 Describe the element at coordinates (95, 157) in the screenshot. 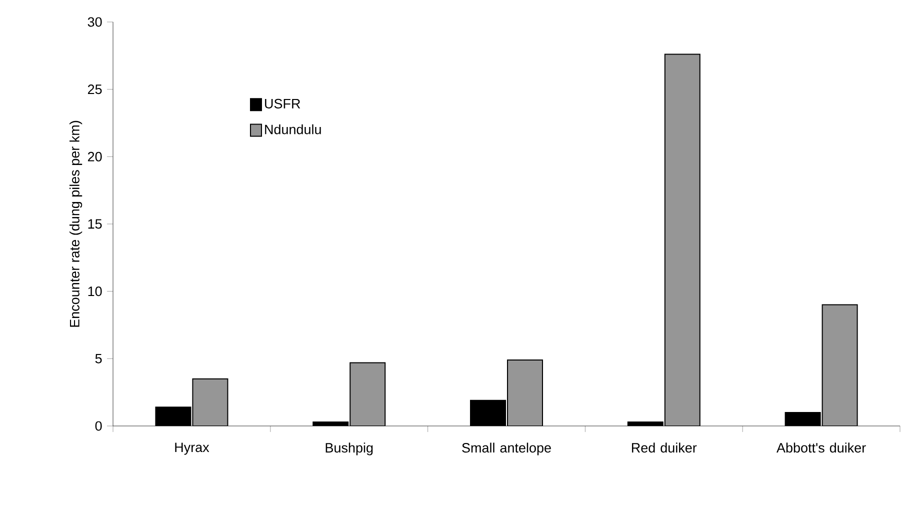

I see `y-tick-label: 20` at that location.